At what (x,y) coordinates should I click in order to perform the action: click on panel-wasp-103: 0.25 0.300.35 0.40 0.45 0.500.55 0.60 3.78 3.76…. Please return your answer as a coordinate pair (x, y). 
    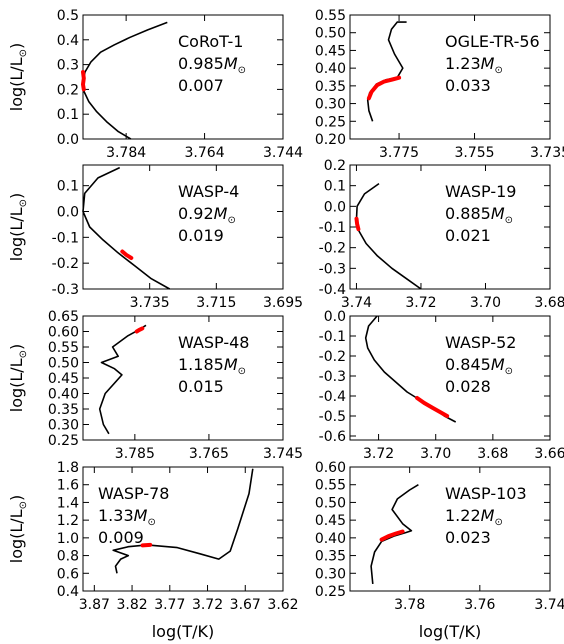
    Looking at the image, I should click on (439, 536).